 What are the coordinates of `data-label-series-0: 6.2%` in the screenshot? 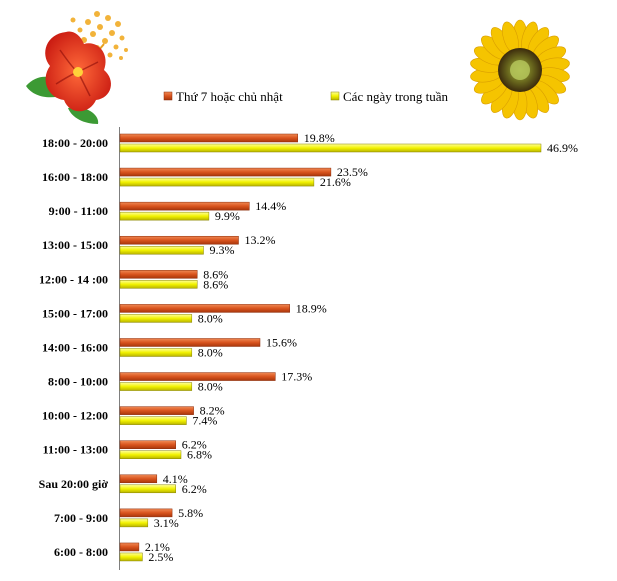 It's located at (194, 445).